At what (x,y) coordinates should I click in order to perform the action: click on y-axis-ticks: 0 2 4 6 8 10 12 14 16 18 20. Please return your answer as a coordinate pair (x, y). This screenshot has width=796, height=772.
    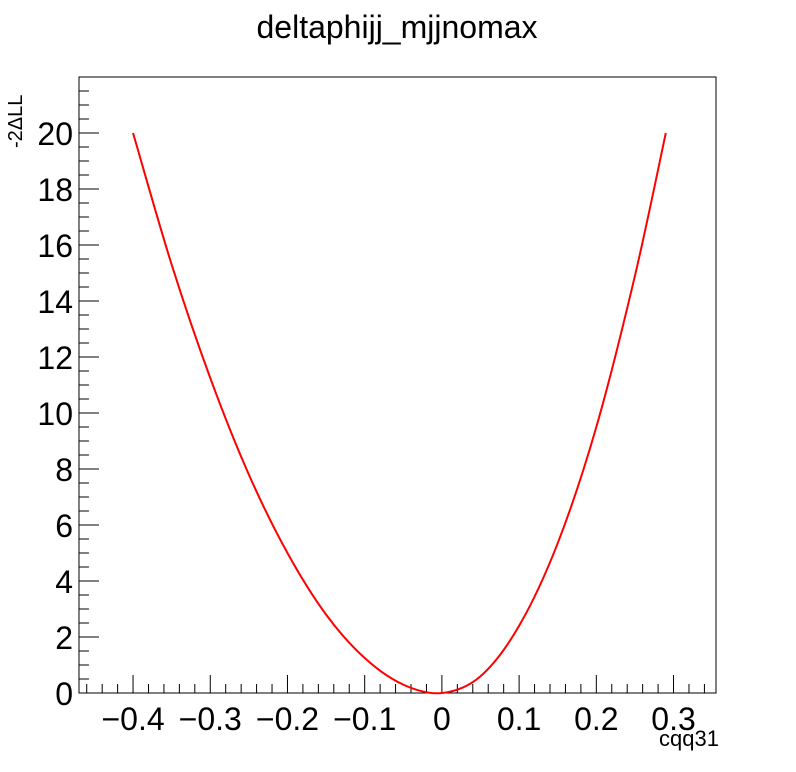
    Looking at the image, I should click on (68, 401).